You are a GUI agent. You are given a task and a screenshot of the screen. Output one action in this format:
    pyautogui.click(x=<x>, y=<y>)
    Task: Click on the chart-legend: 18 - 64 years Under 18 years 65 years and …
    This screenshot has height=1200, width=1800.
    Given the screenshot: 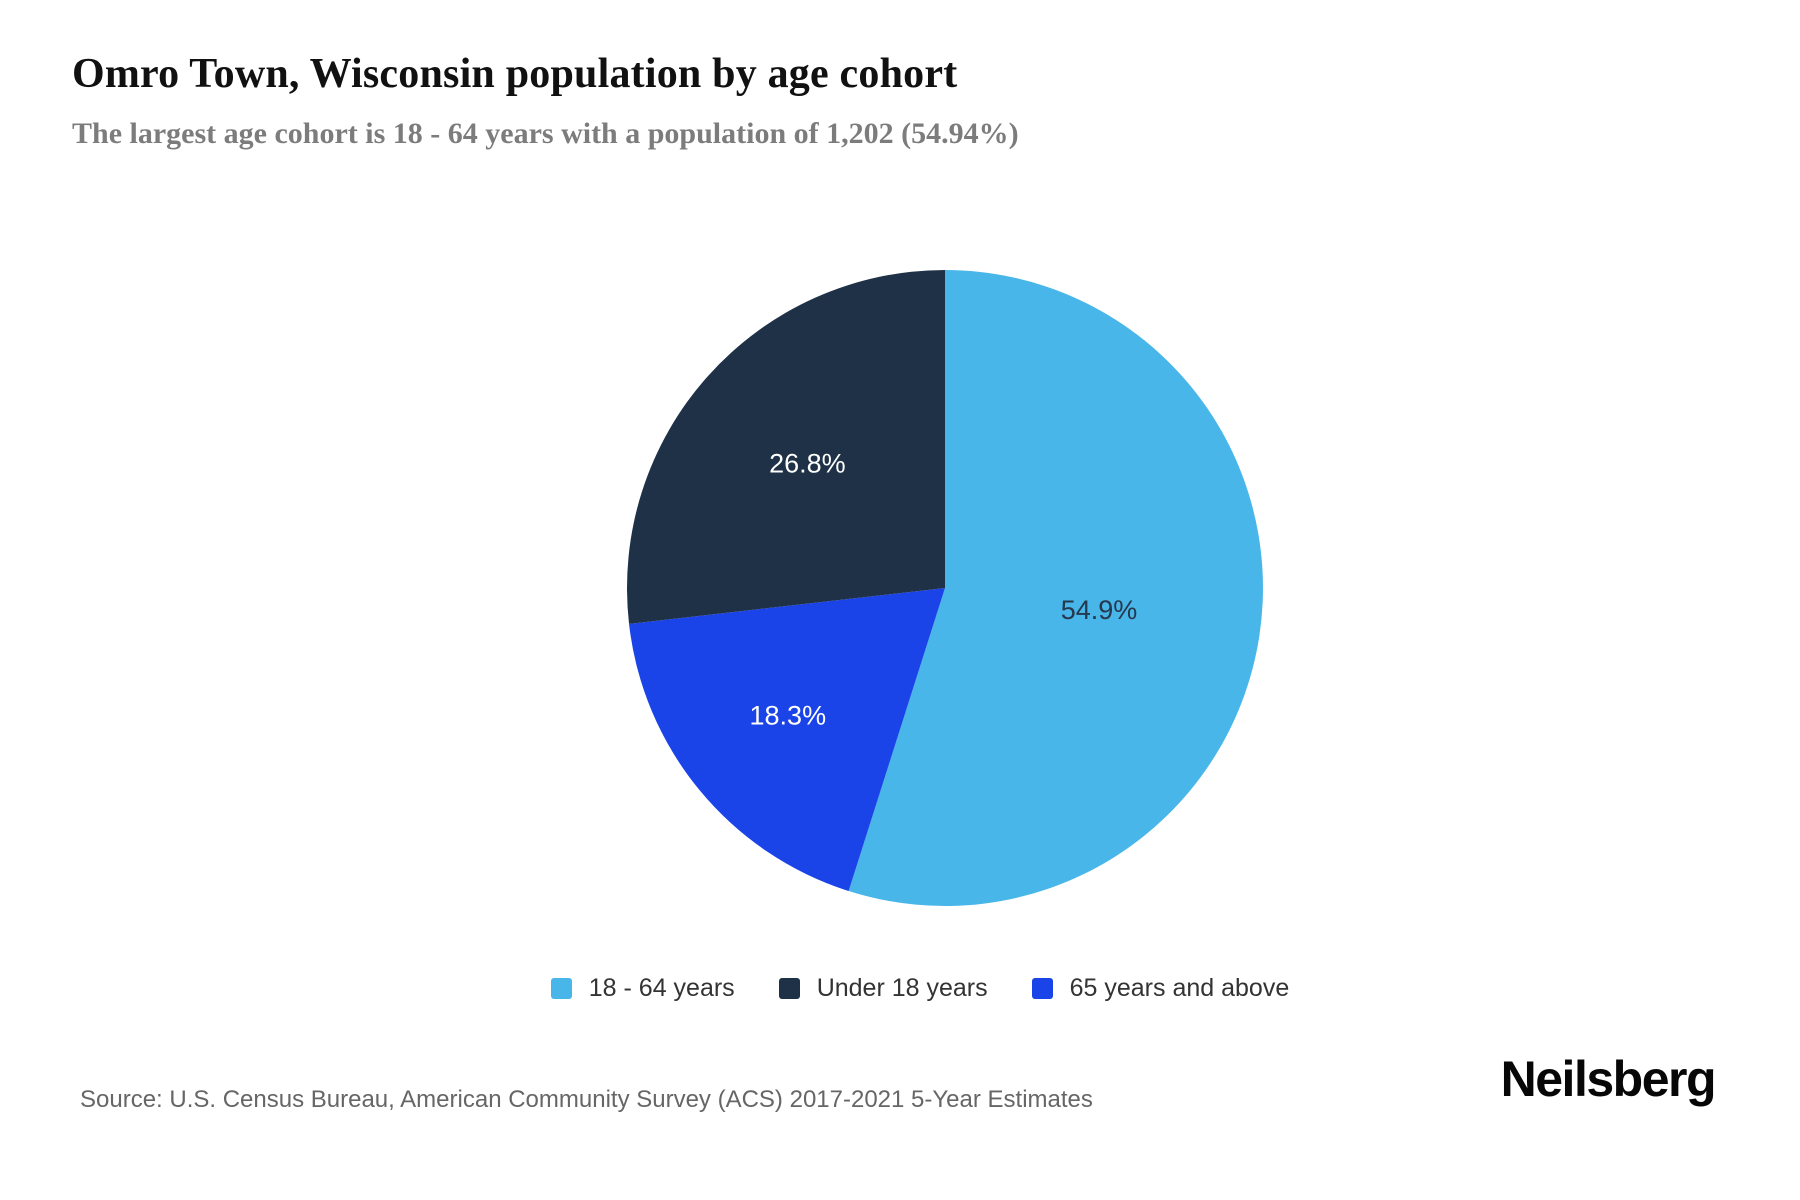 What is the action you would take?
    pyautogui.click(x=910, y=988)
    